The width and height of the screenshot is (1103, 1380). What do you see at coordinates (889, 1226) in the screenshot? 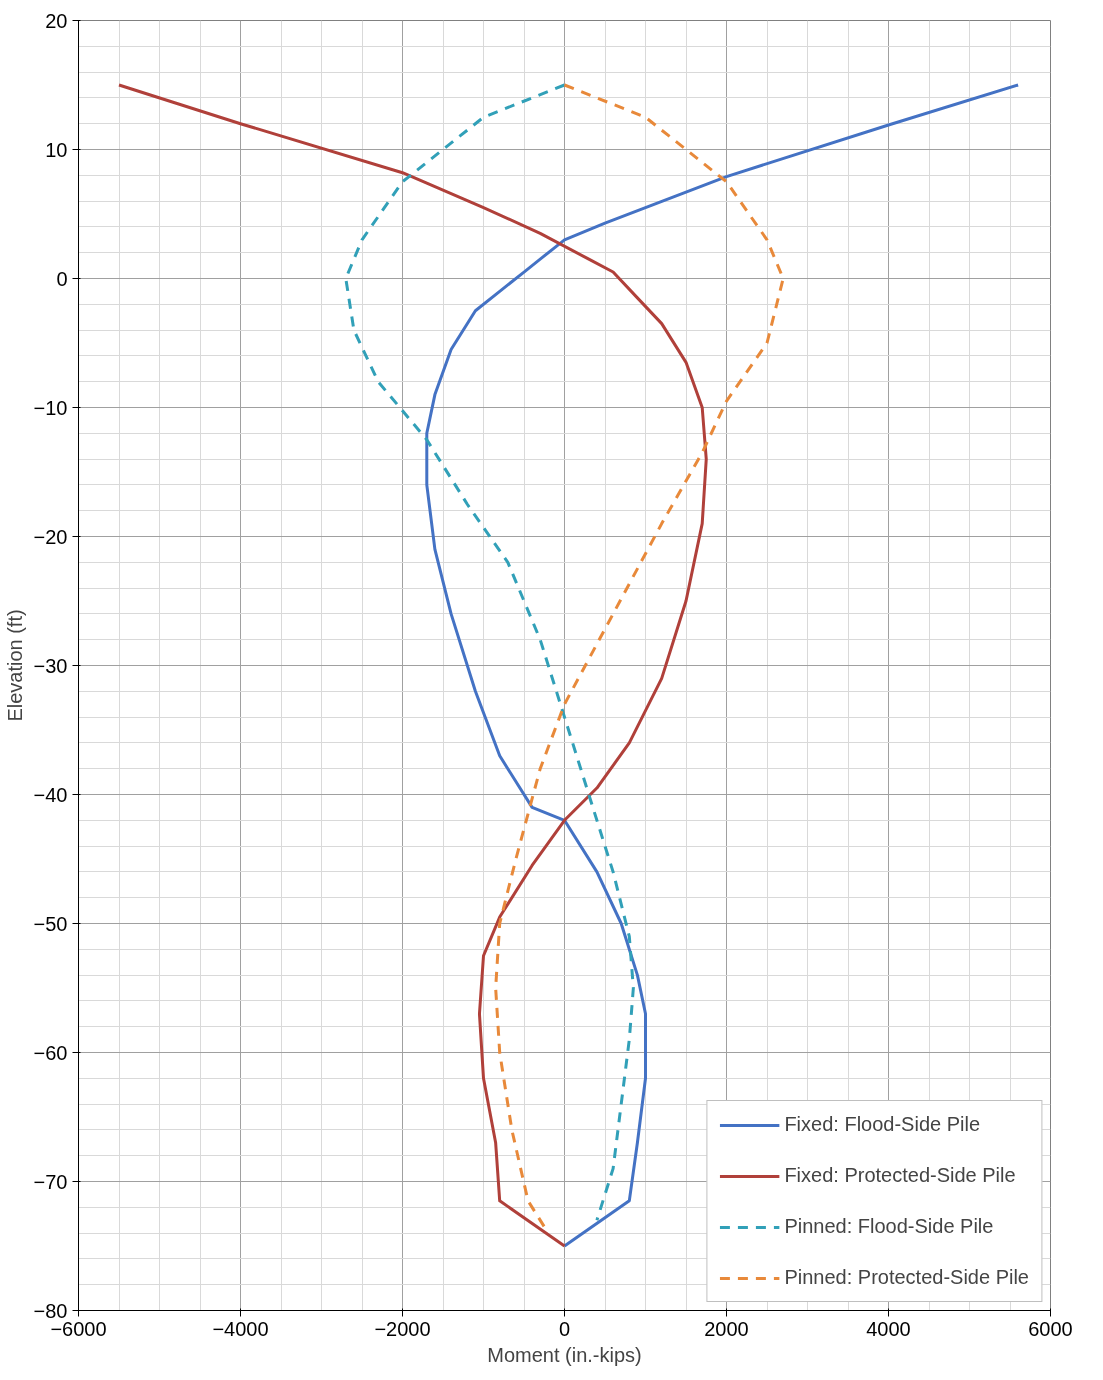
I see `legend-label: Pinned: Flood-Side Pile` at bounding box center [889, 1226].